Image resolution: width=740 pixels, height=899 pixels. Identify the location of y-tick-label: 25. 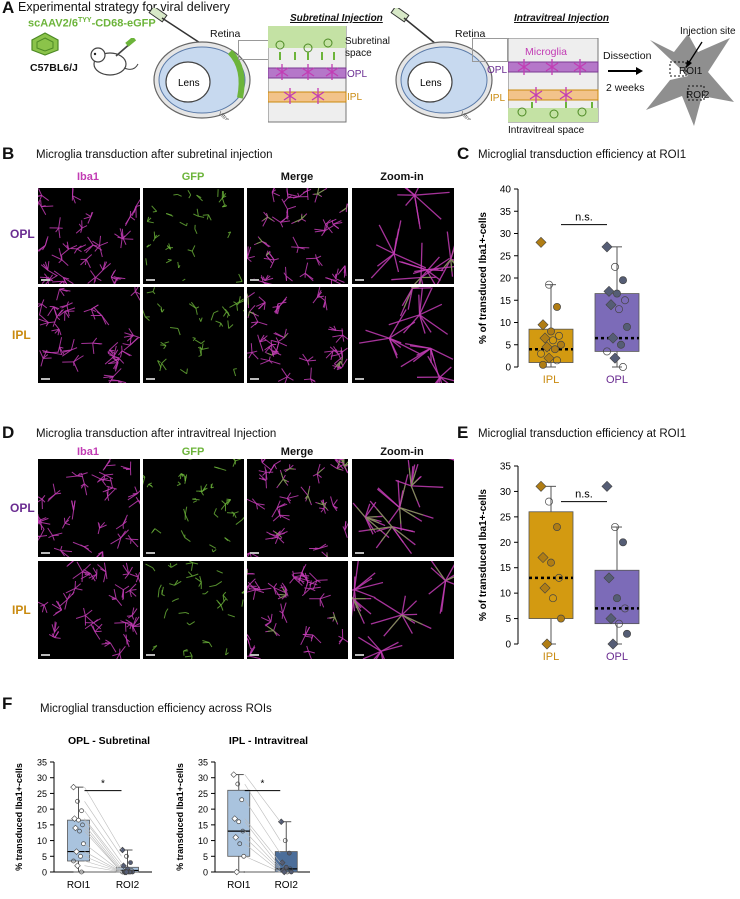
(506, 256).